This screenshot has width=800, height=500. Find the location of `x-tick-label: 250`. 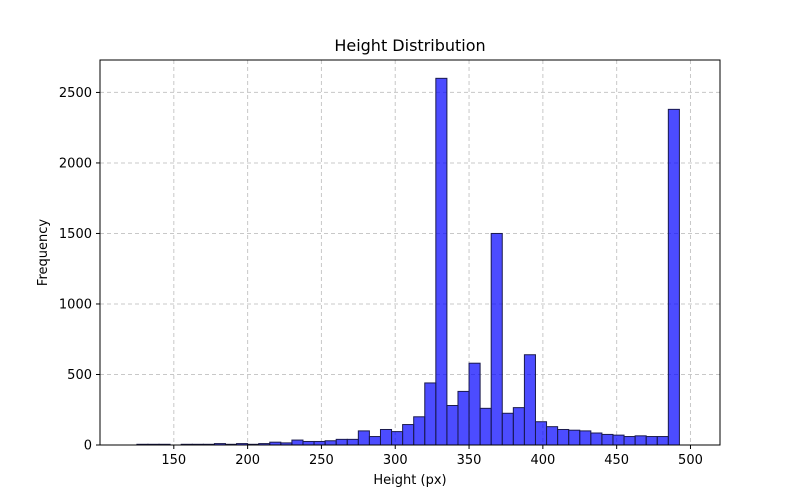

x-tick-label: 250 is located at coordinates (321, 460).